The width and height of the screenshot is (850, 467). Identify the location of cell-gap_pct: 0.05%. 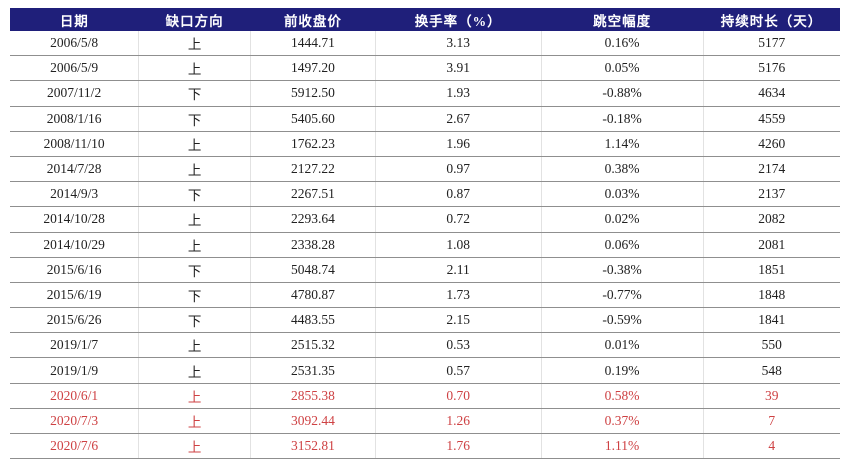
(622, 68).